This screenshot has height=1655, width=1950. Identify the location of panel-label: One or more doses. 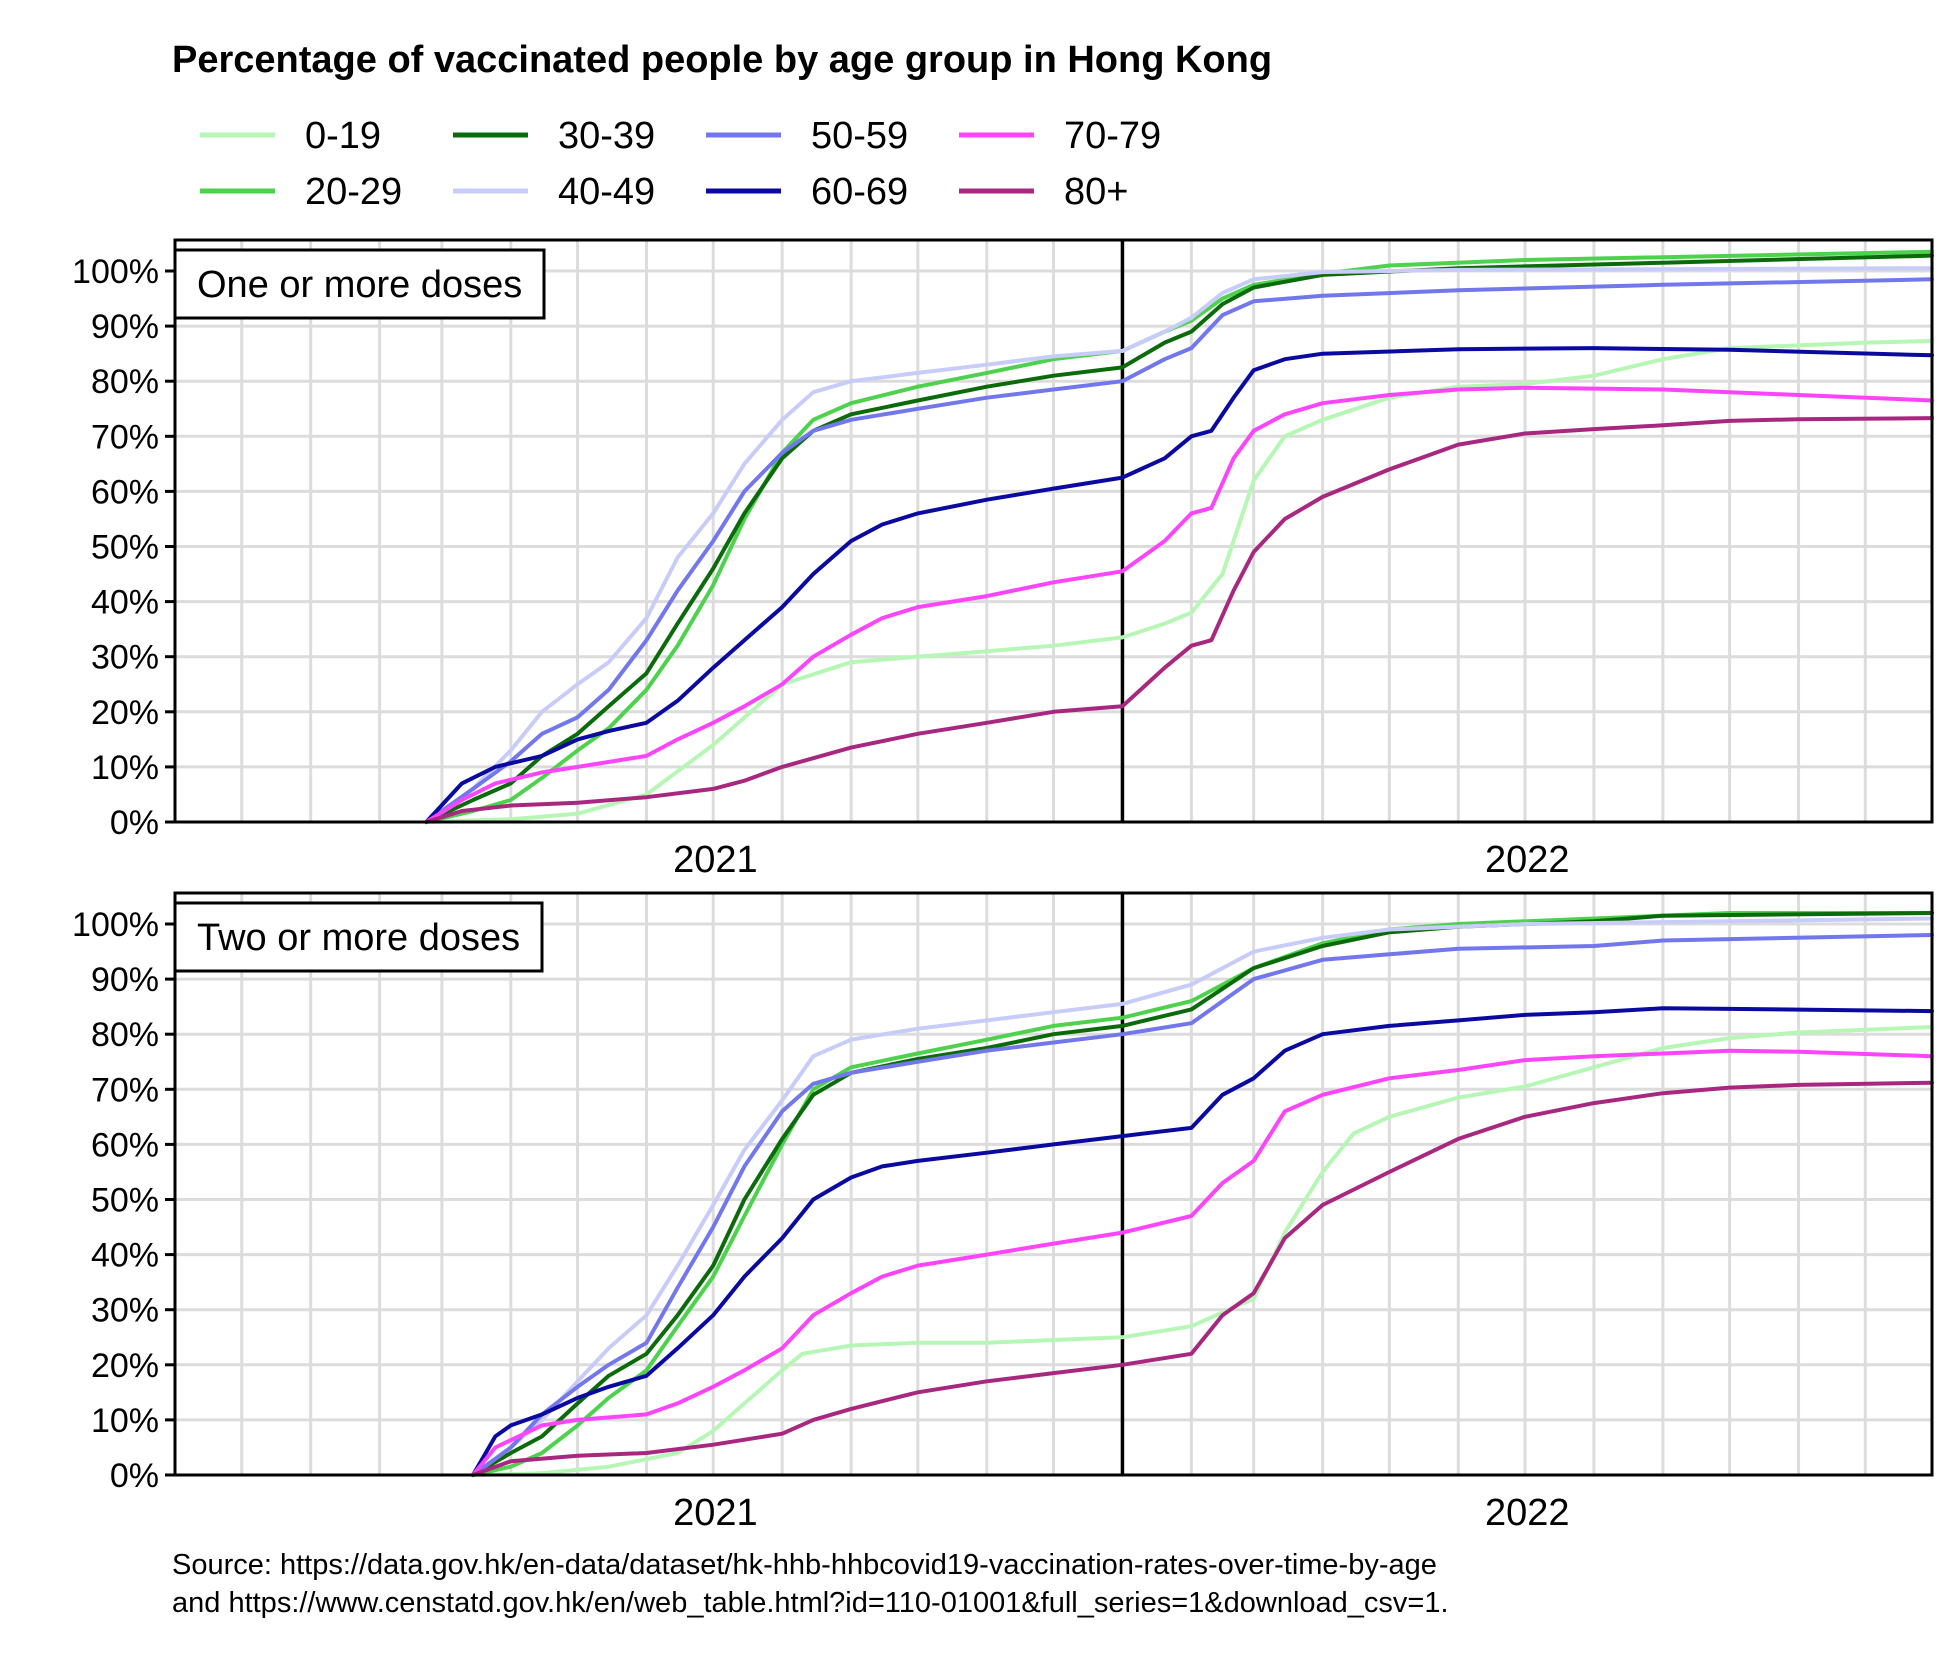
(359, 284).